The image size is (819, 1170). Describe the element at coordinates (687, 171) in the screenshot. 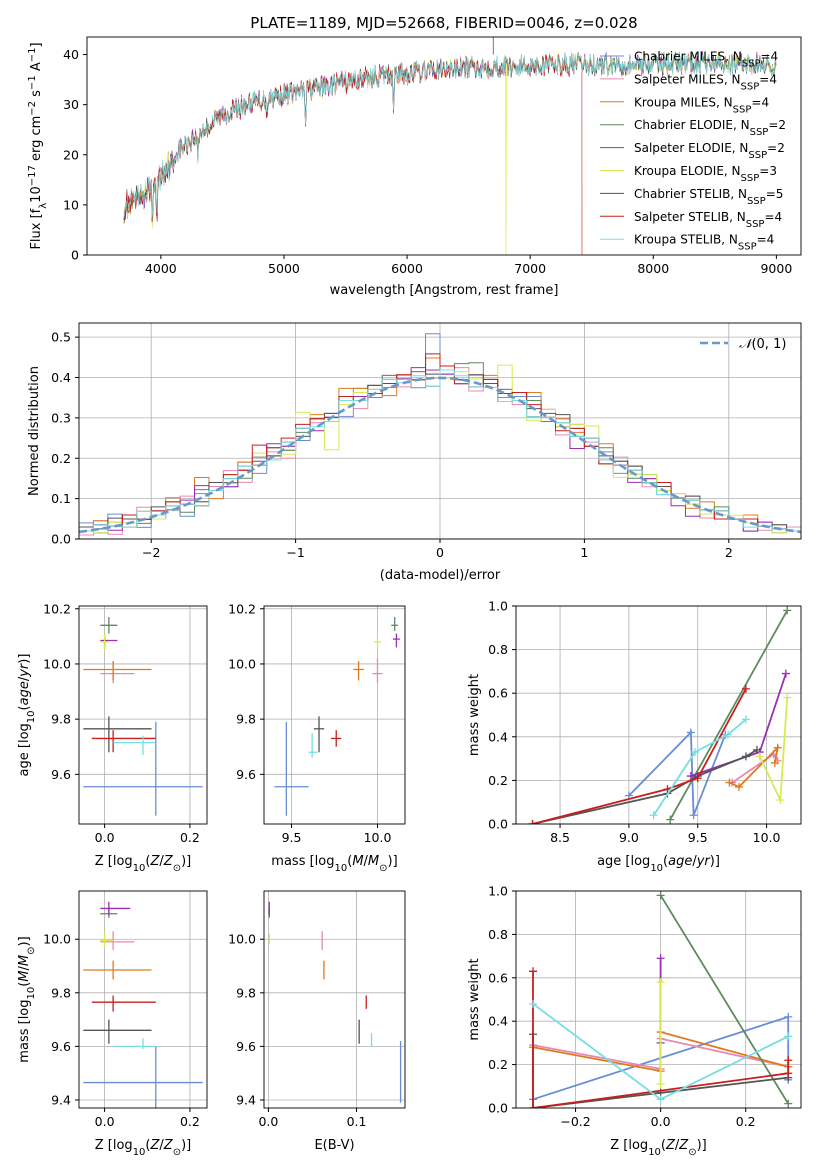

I see `legend-label: Kroupa ELODIE, N` at that location.